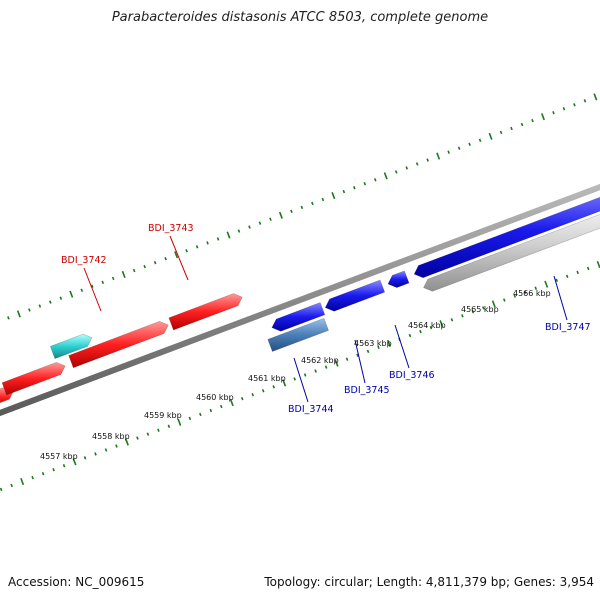  I want to click on gene-label-bdi-3747: BDI_3747, so click(568, 327).